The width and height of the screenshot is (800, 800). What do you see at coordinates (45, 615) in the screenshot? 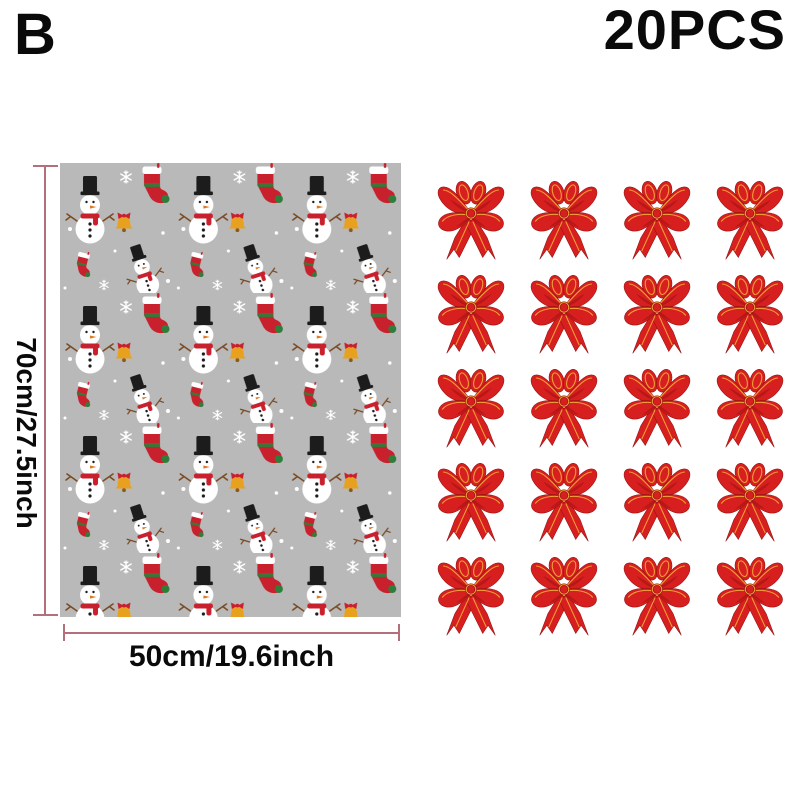
I see `height-dimension-cap-bottom` at bounding box center [45, 615].